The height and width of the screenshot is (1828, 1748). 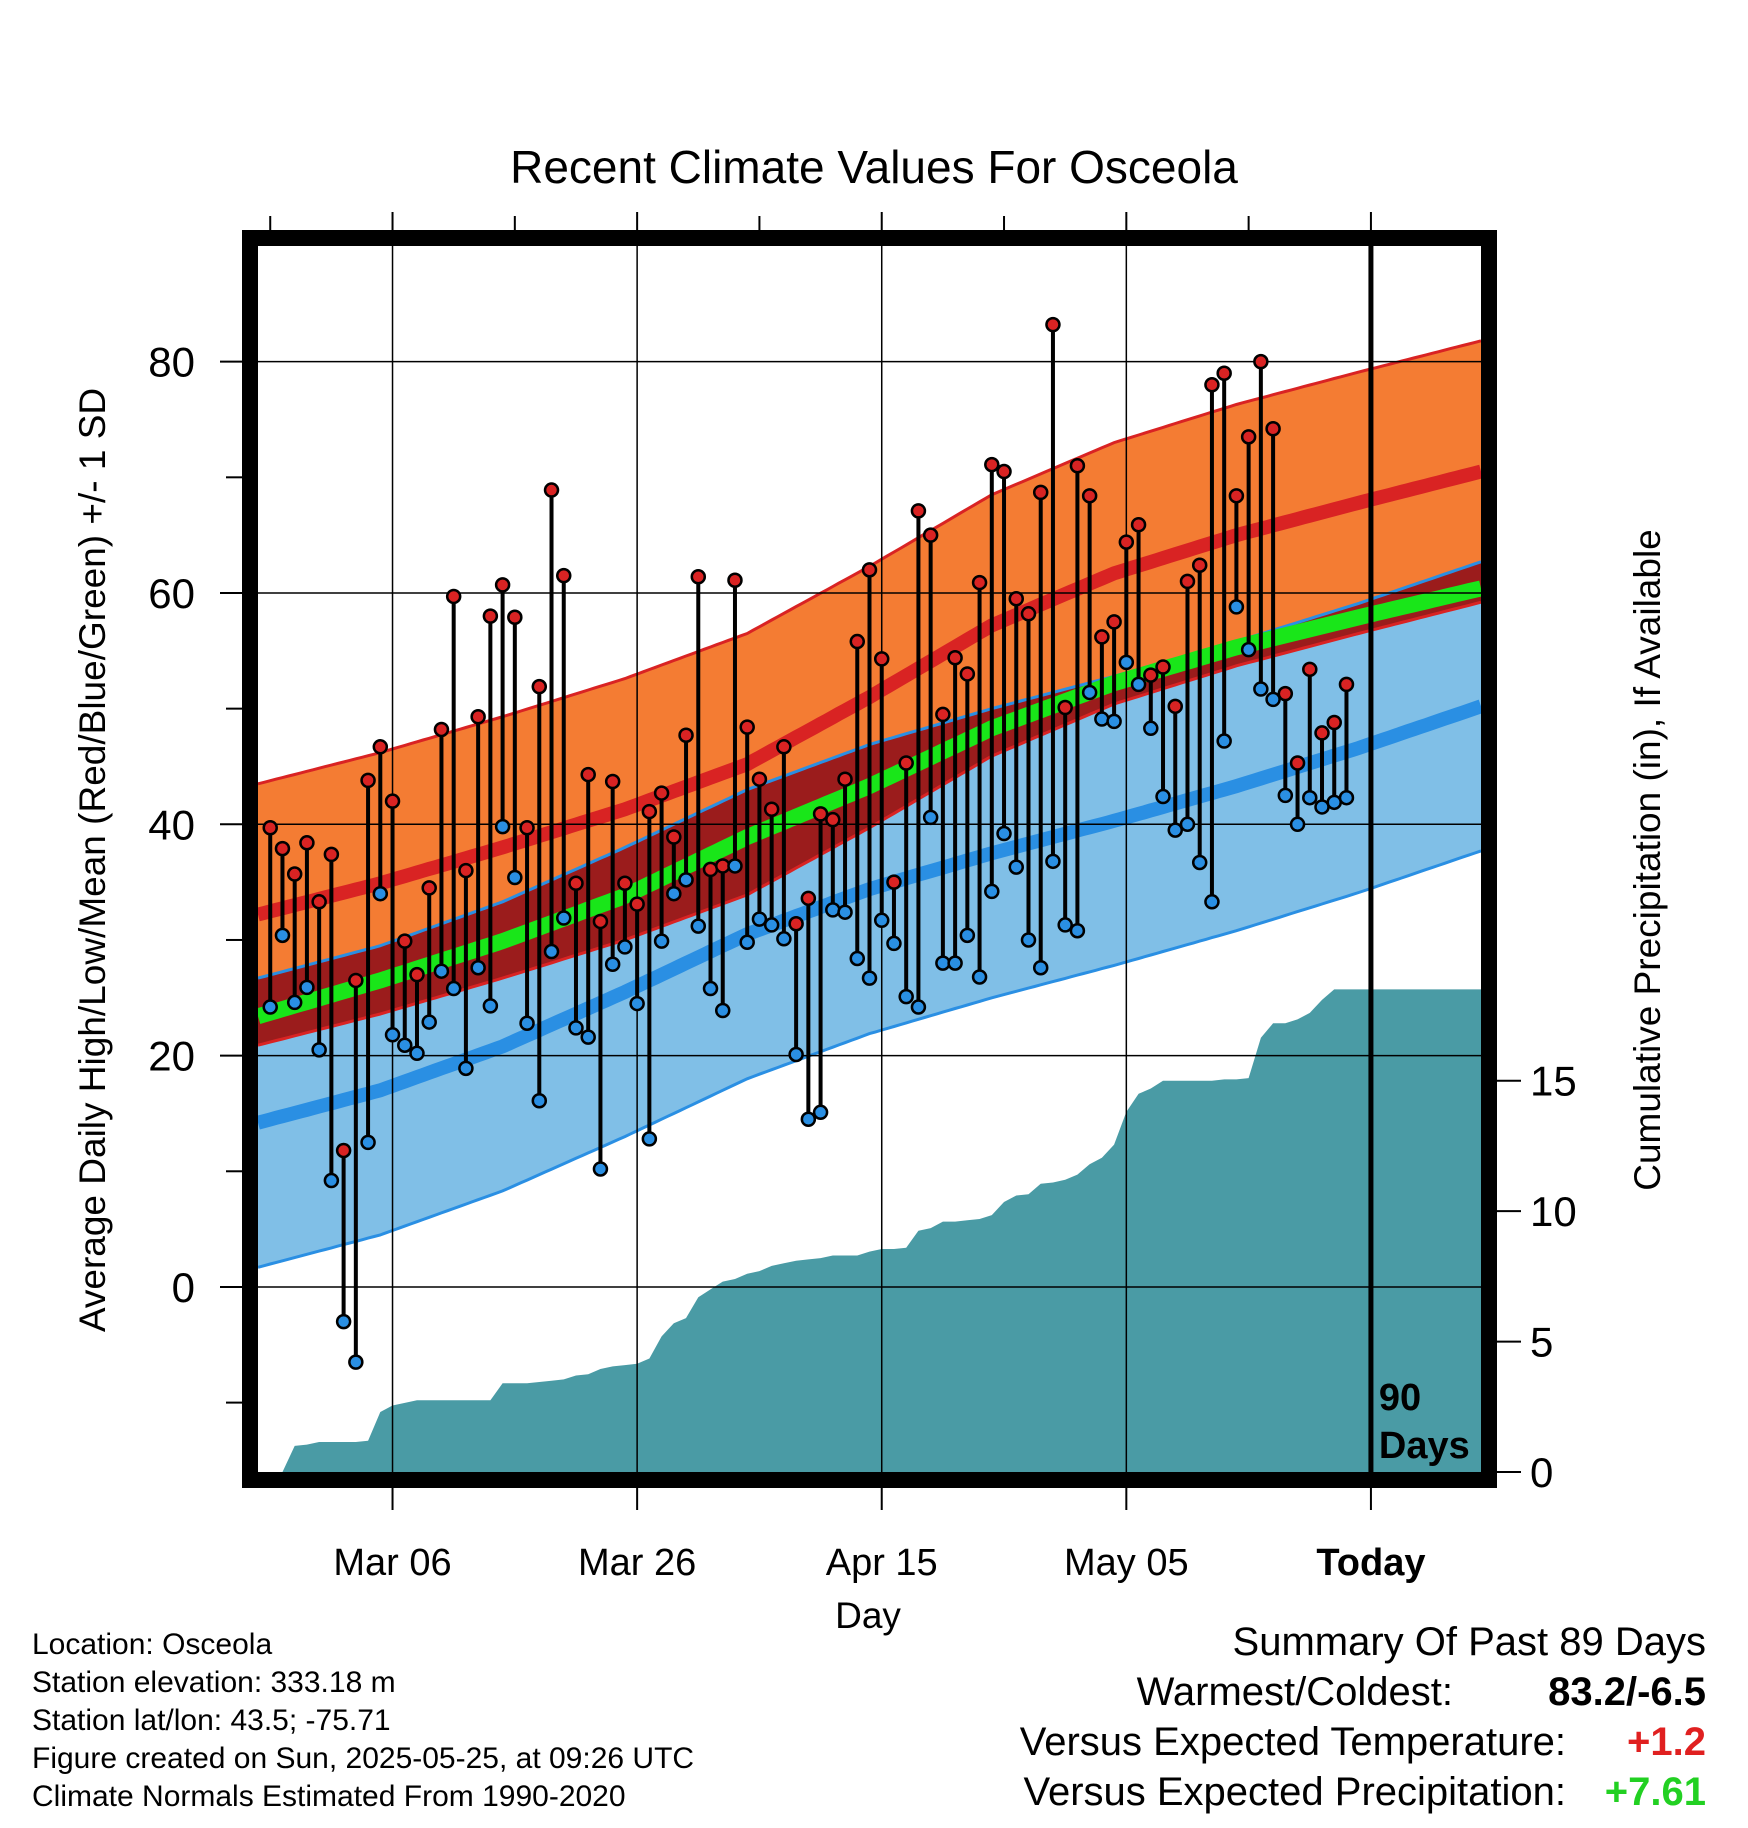 I want to click on latlon-text: Station lat/lon: 43.5; -75.71, so click(x=211, y=1720).